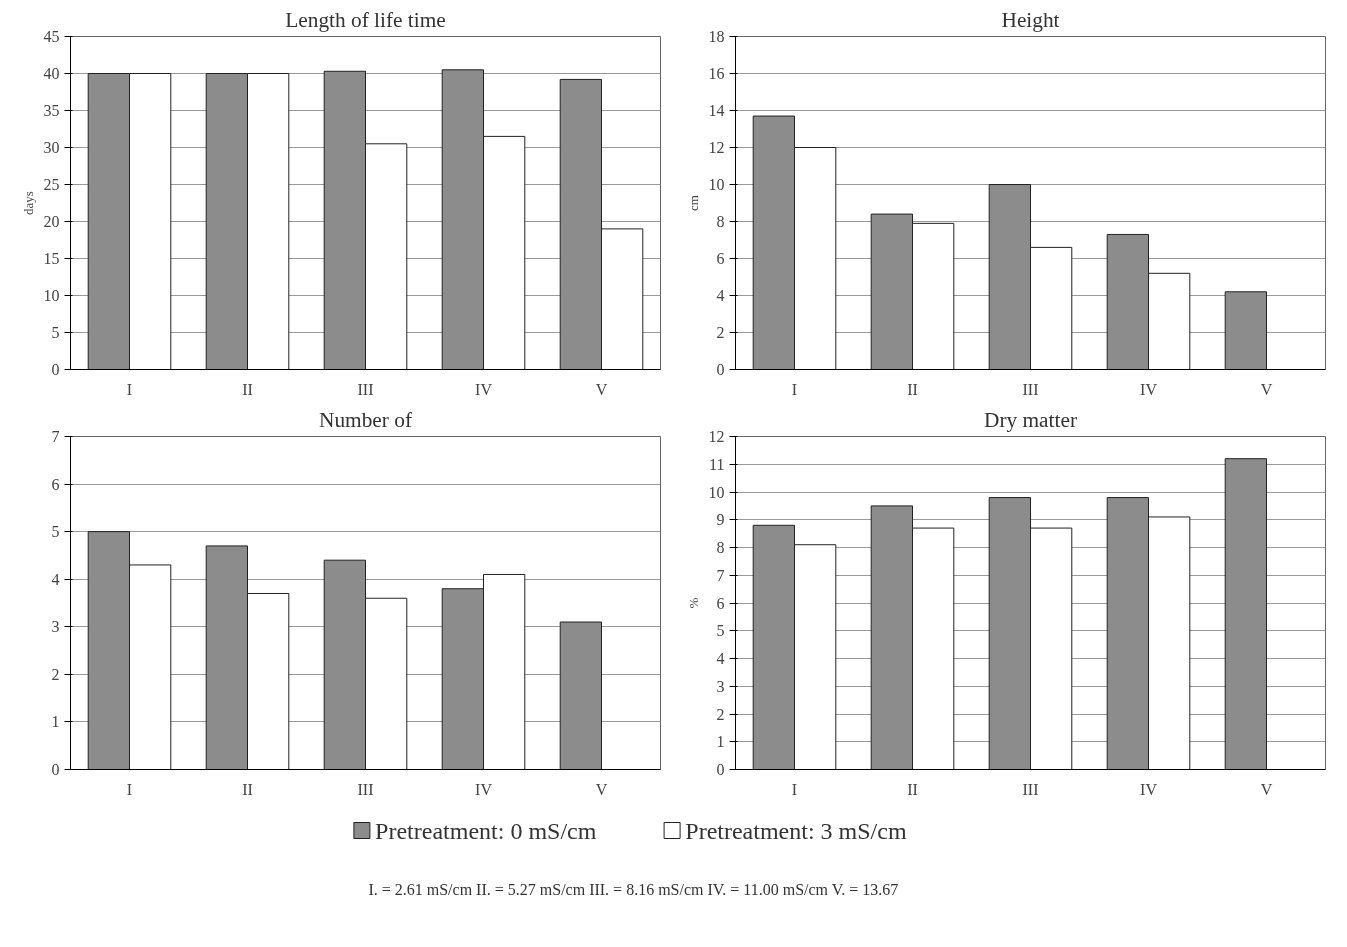 The width and height of the screenshot is (1347, 947). Describe the element at coordinates (716, 36) in the screenshot. I see `y-tick-label: 18` at that location.